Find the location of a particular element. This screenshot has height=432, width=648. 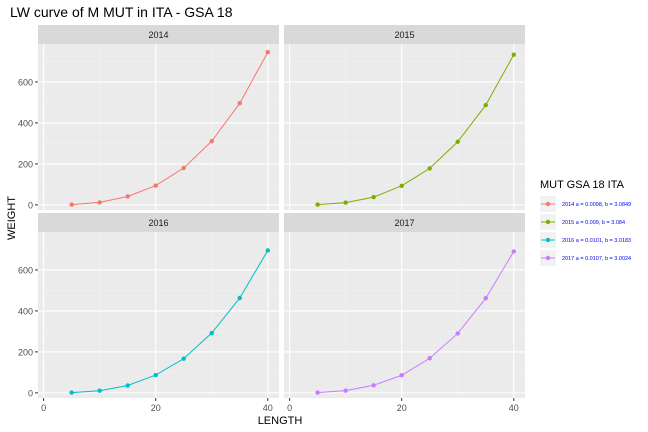

x-axis-label: LENGTH is located at coordinates (280, 421).